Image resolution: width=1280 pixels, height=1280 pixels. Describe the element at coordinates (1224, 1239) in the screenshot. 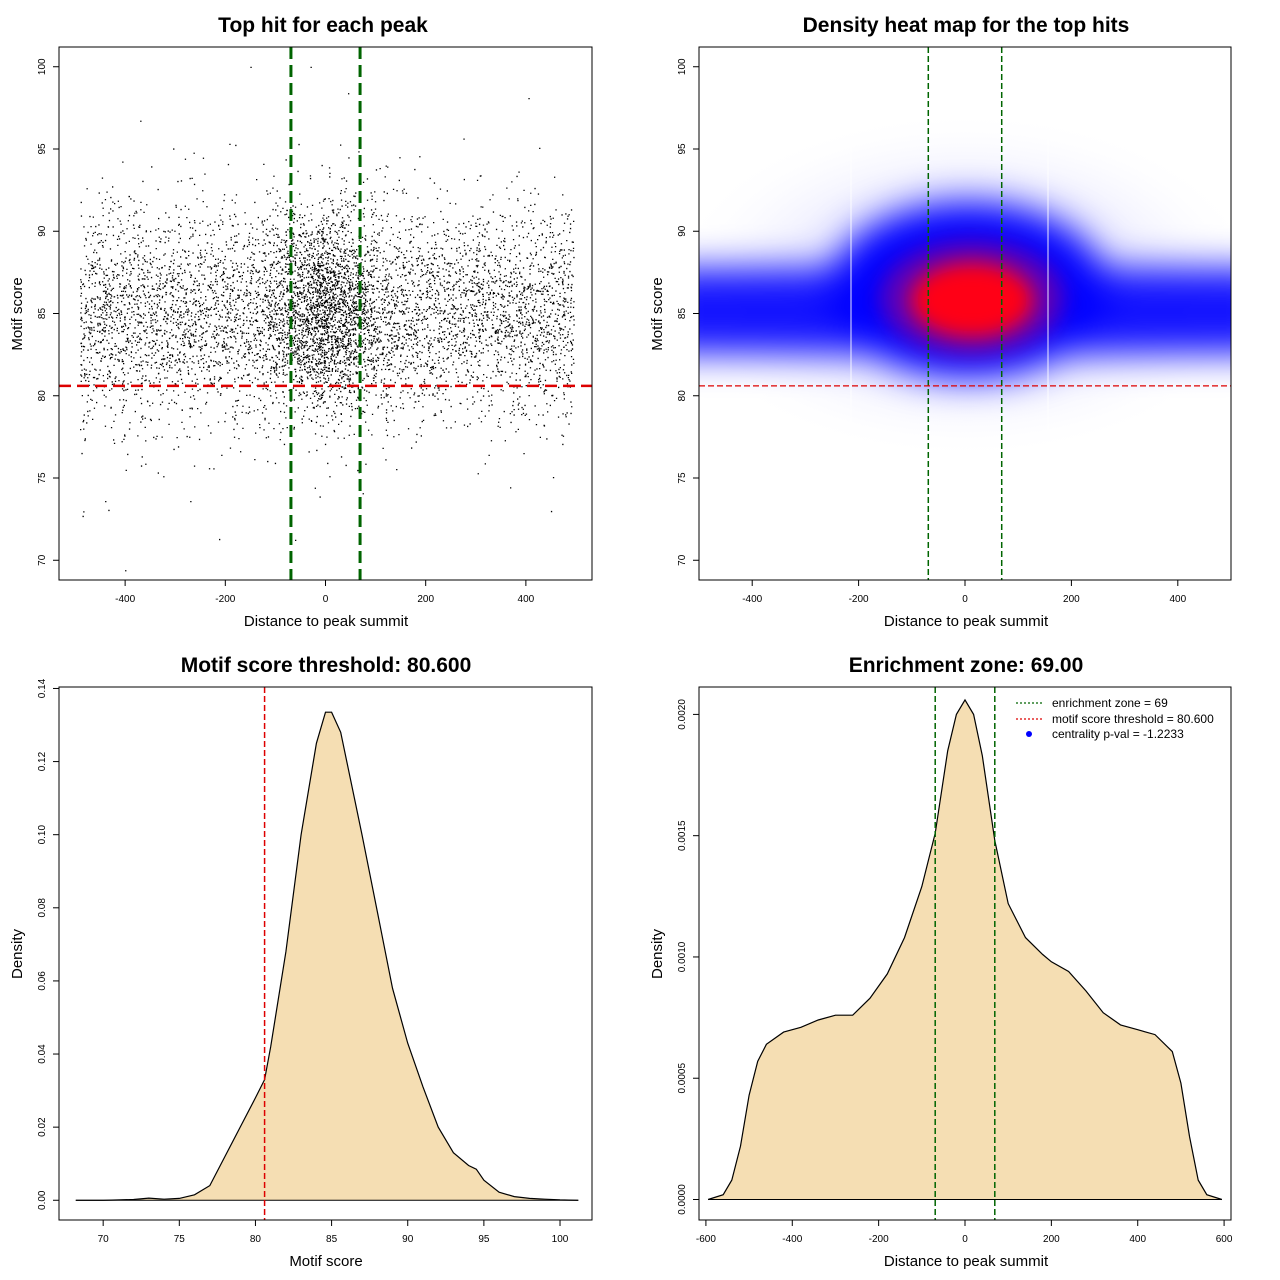

I see `x-tick-label: 600` at that location.